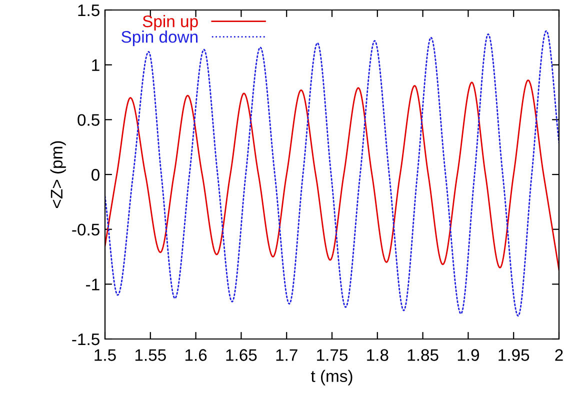 This screenshot has height=404, width=574. What do you see at coordinates (96, 174) in the screenshot?
I see `y-tick-label: 0` at bounding box center [96, 174].